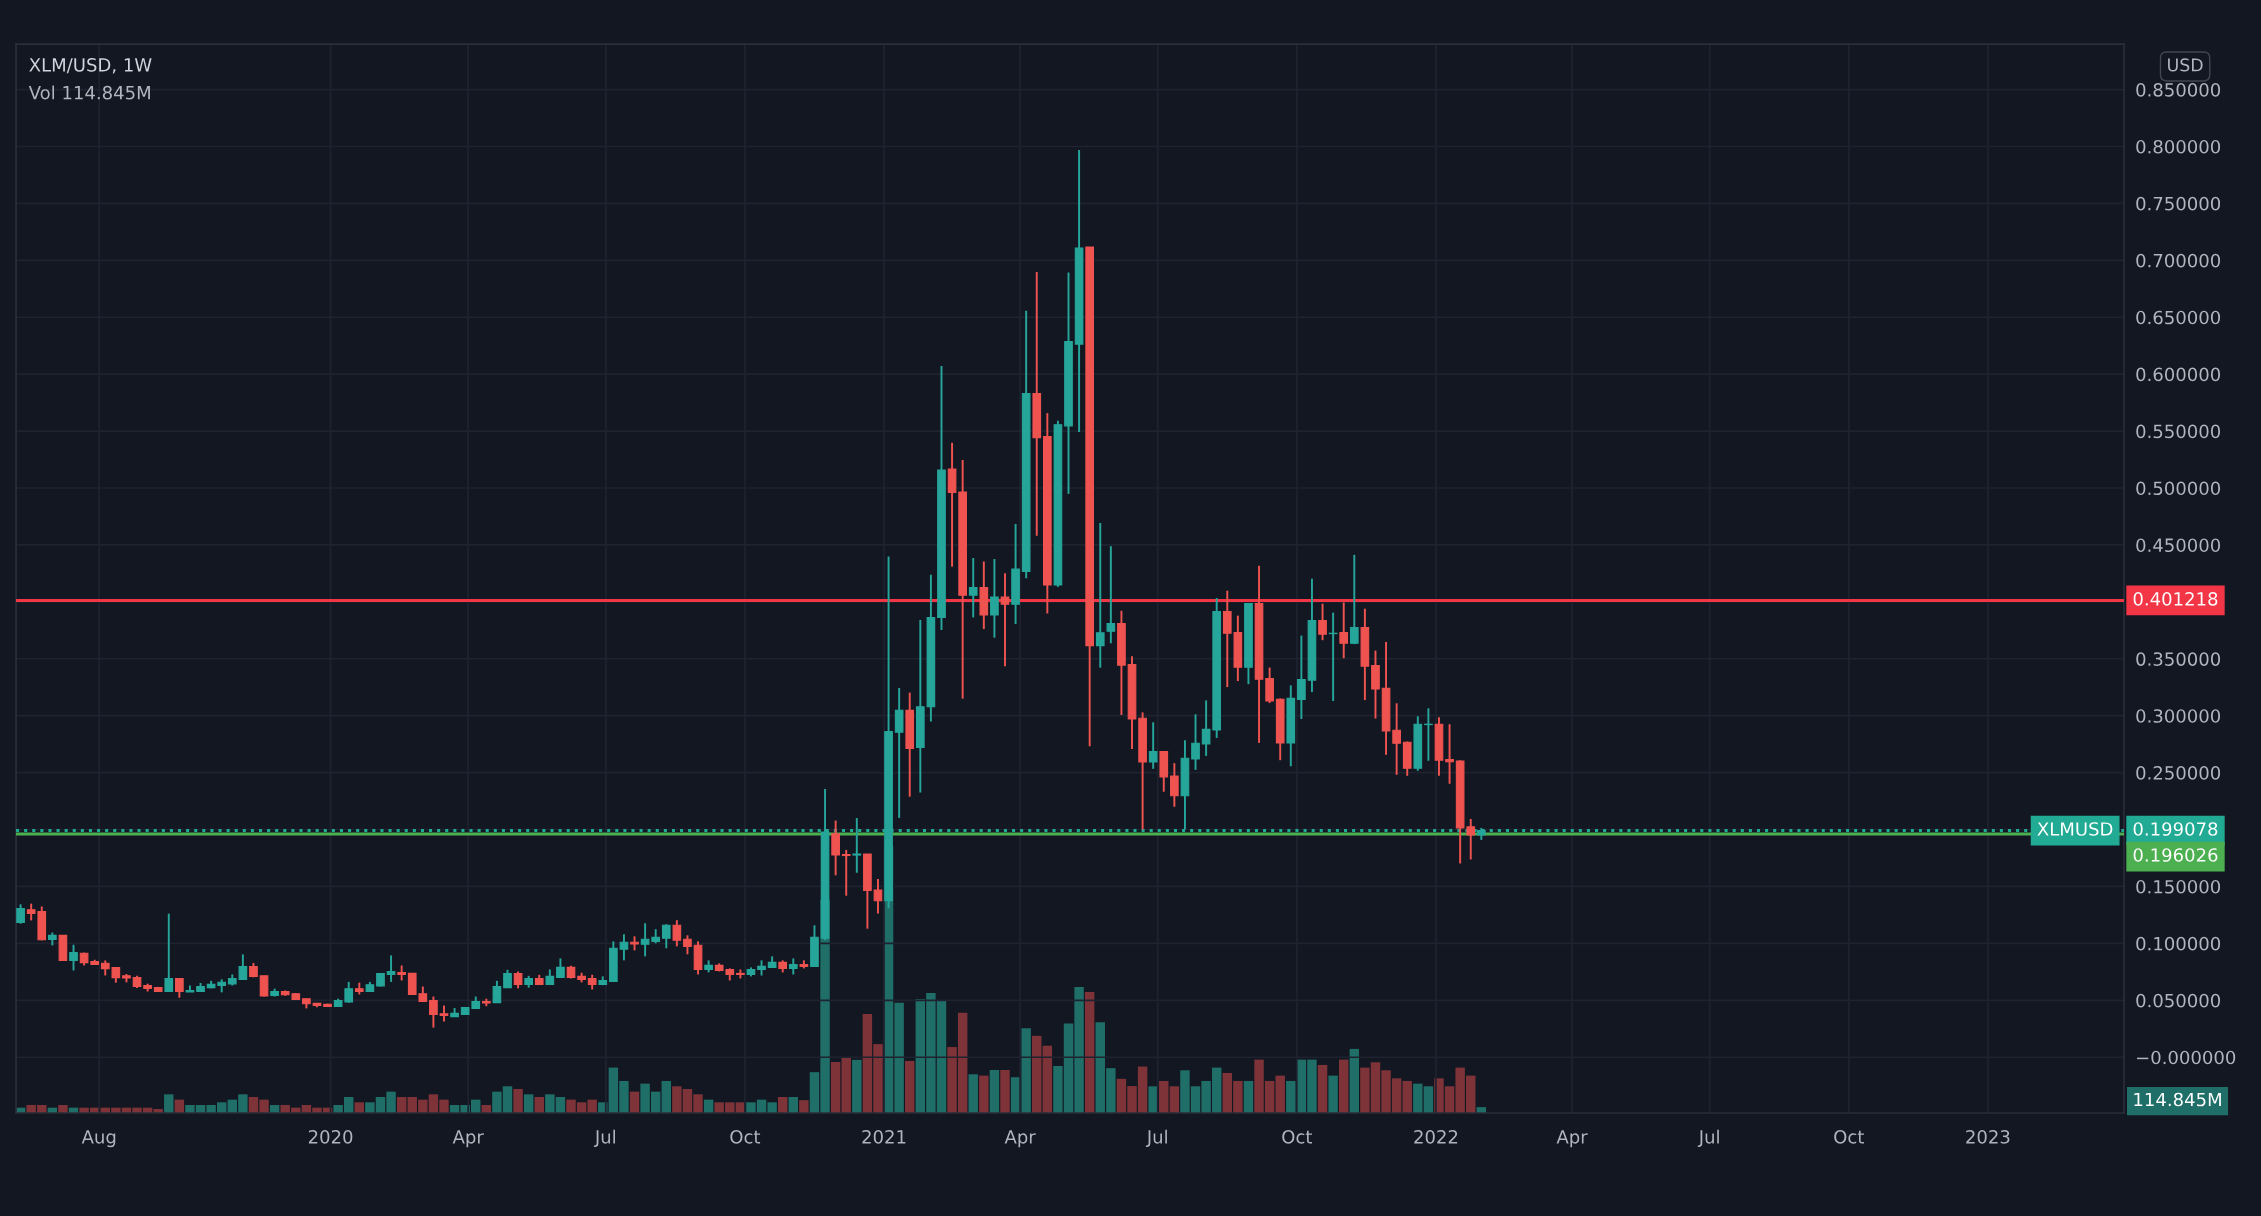  What do you see at coordinates (2175, 829) in the screenshot?
I see `ref-line-label: 0.199078` at bounding box center [2175, 829].